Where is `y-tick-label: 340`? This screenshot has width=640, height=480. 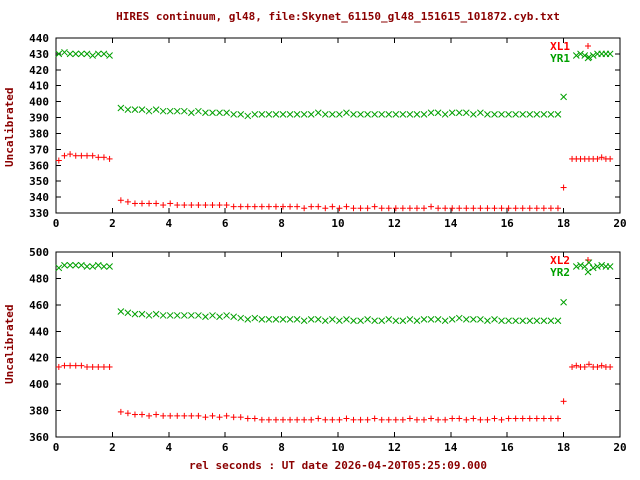
y-tick-label: 340 is located at coordinates (39, 197).